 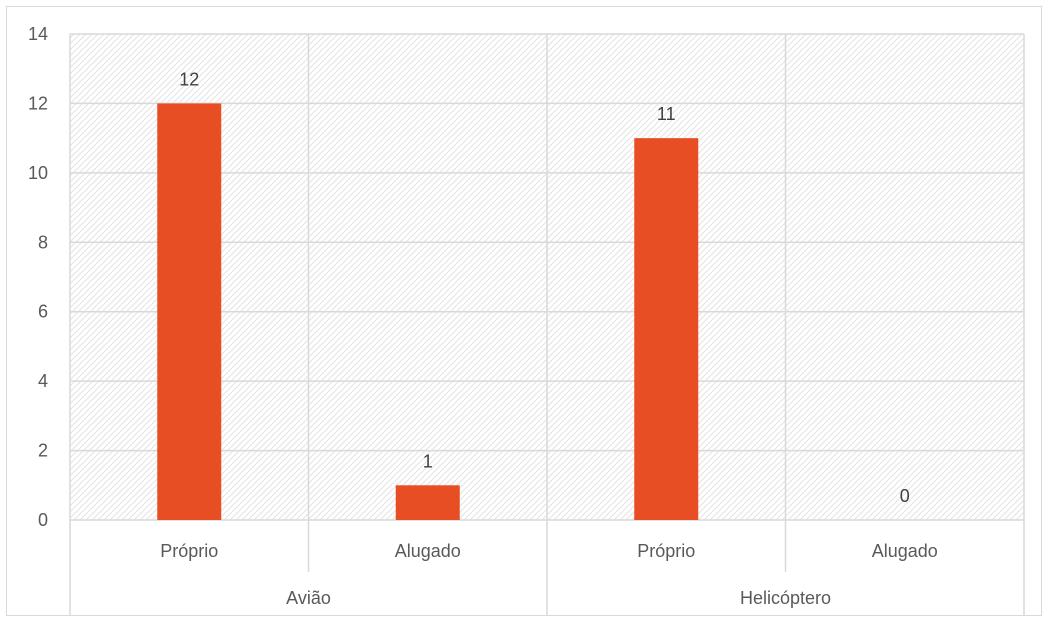 I want to click on data-label-Helicóptero-Próprio: 11, so click(x=666, y=114).